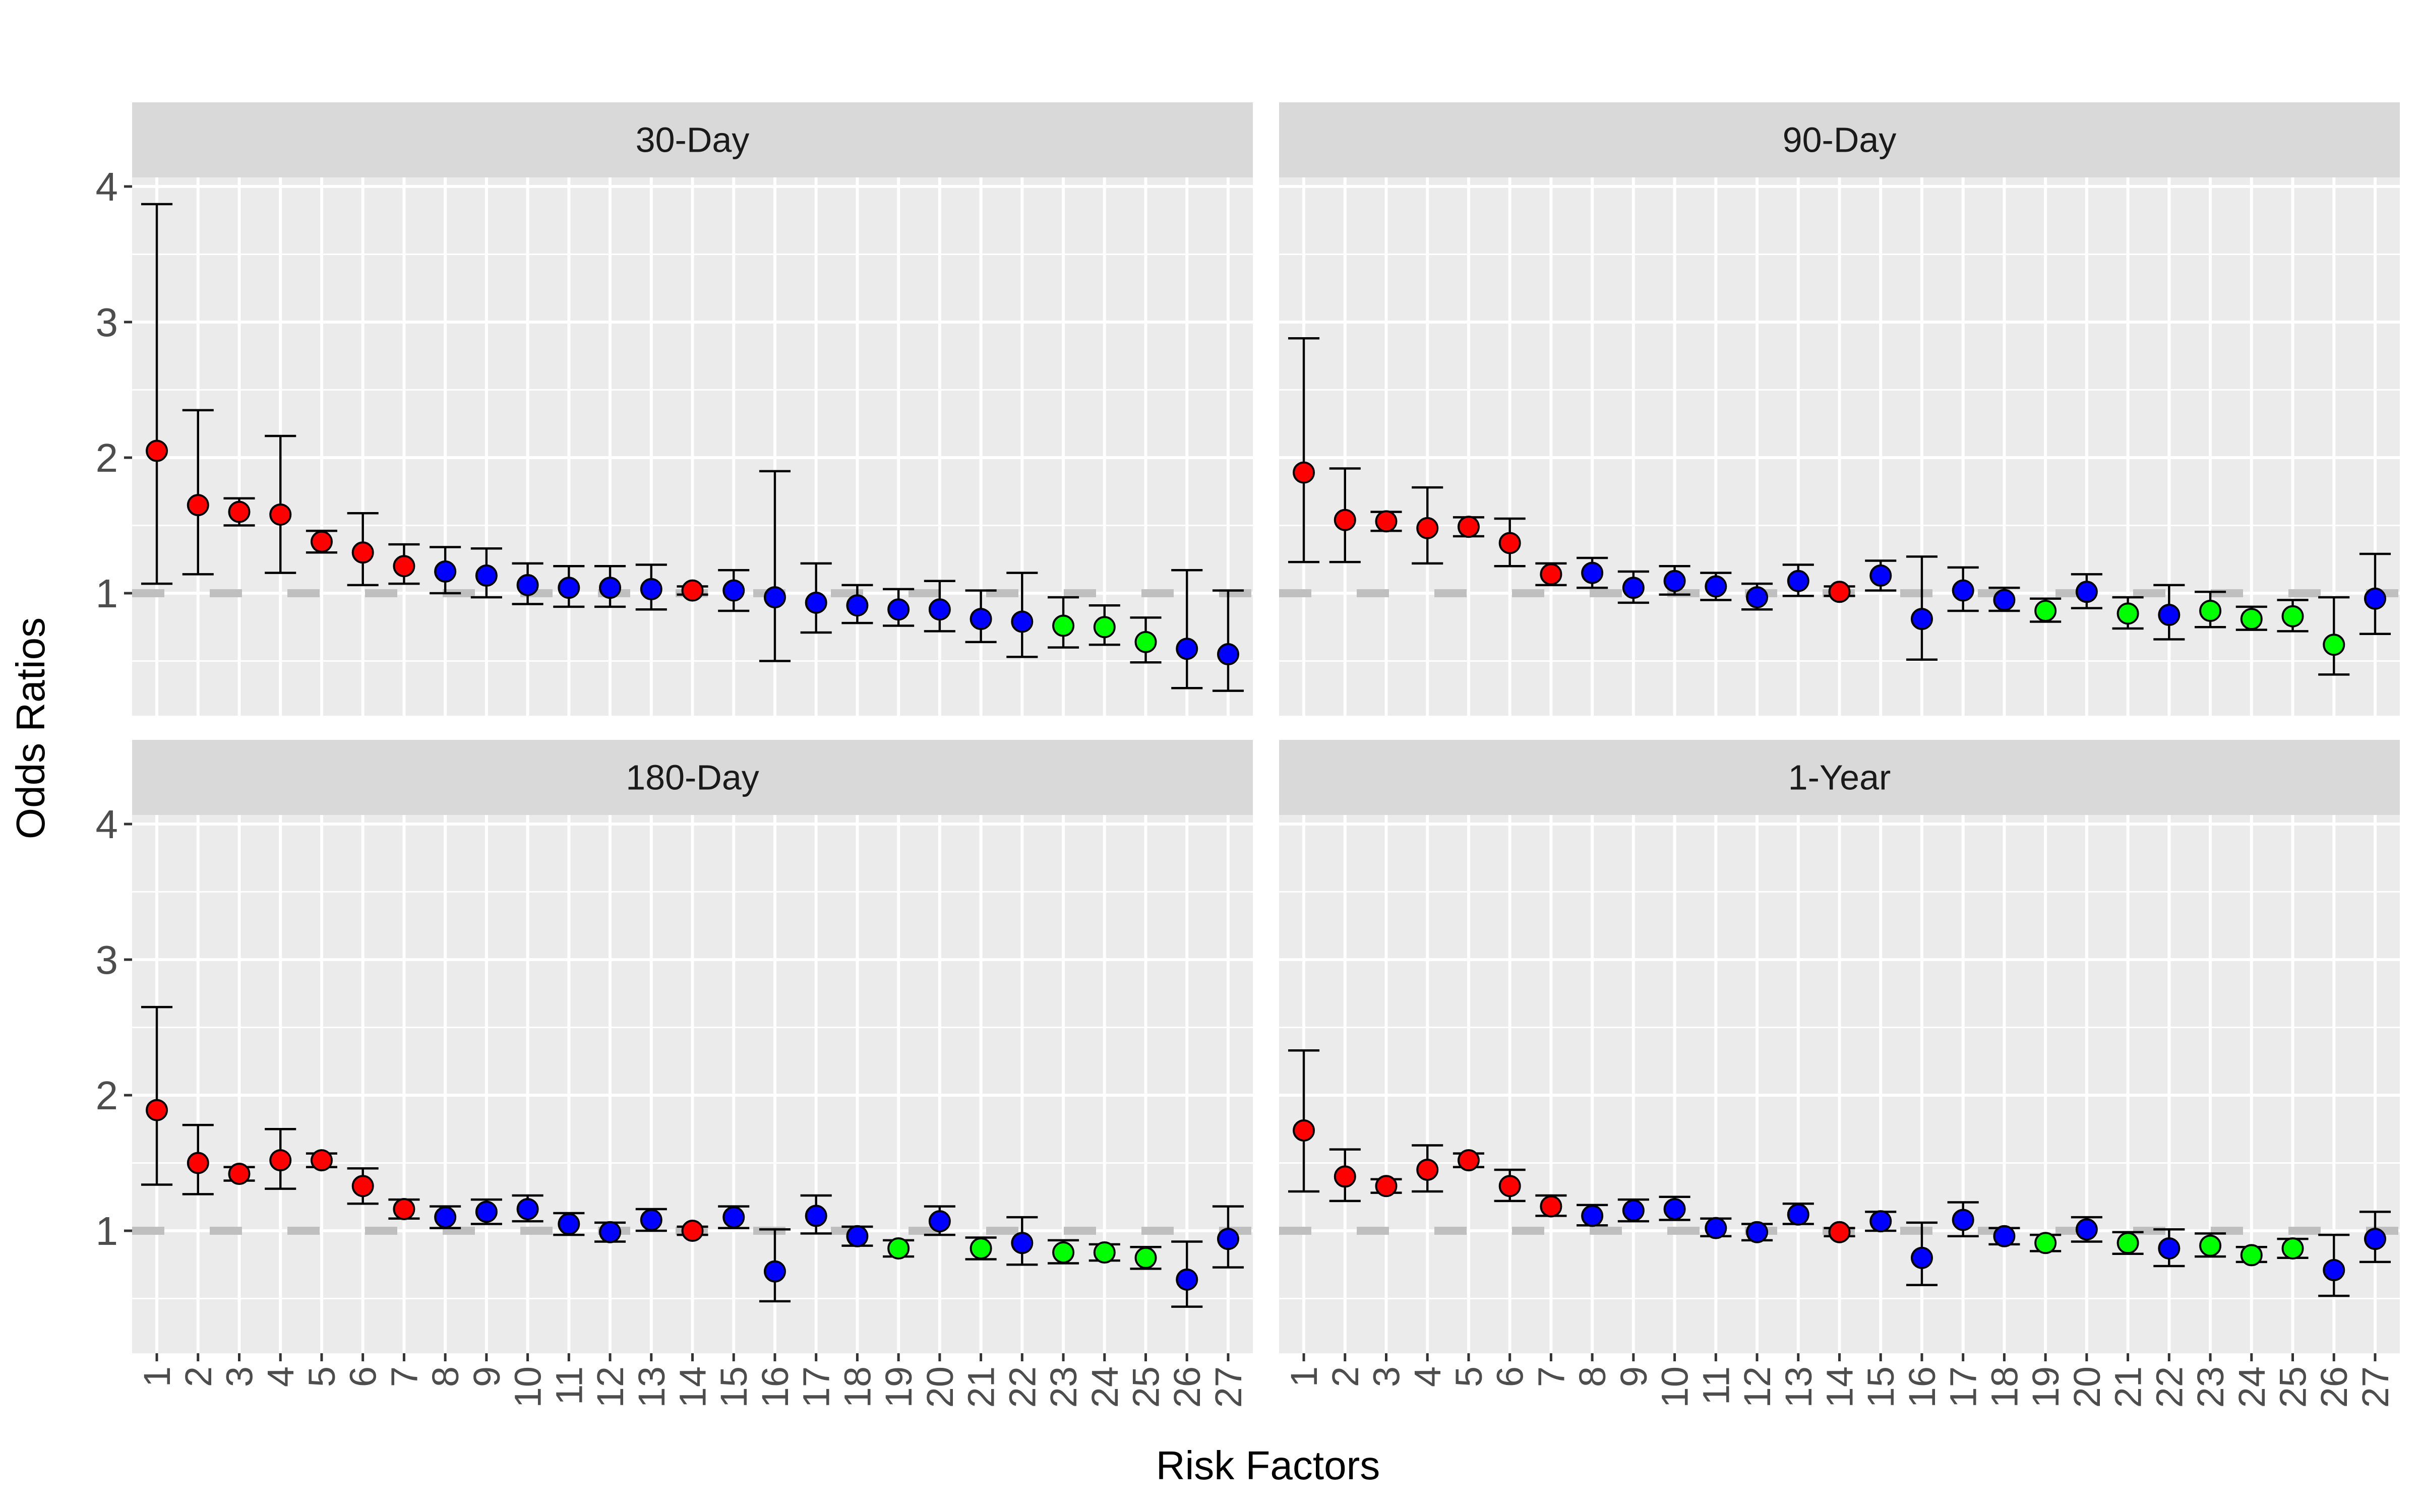 This screenshot has height=1512, width=2420. I want to click on x-tick-label: 12, so click(1757, 1387).